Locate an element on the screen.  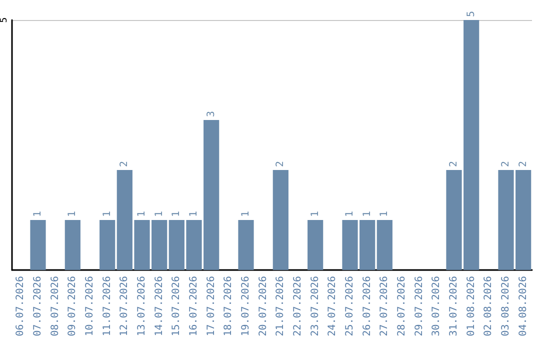
x-tick-label: 28.07.2026 is located at coordinates (402, 306).